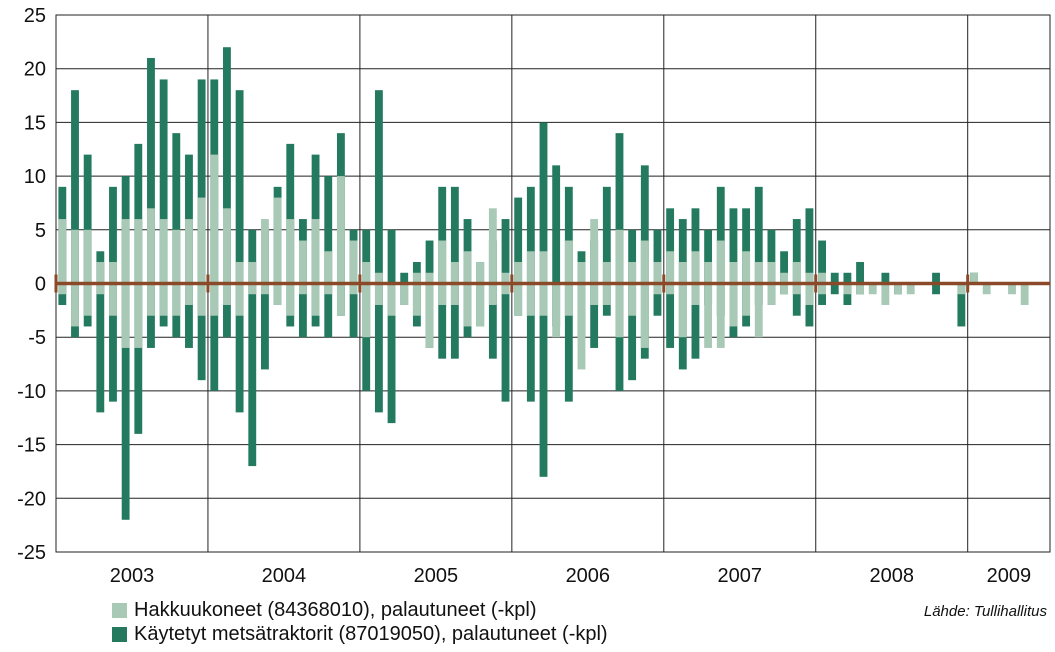  Describe the element at coordinates (588, 576) in the screenshot. I see `x-tick-label: 2006` at that location.